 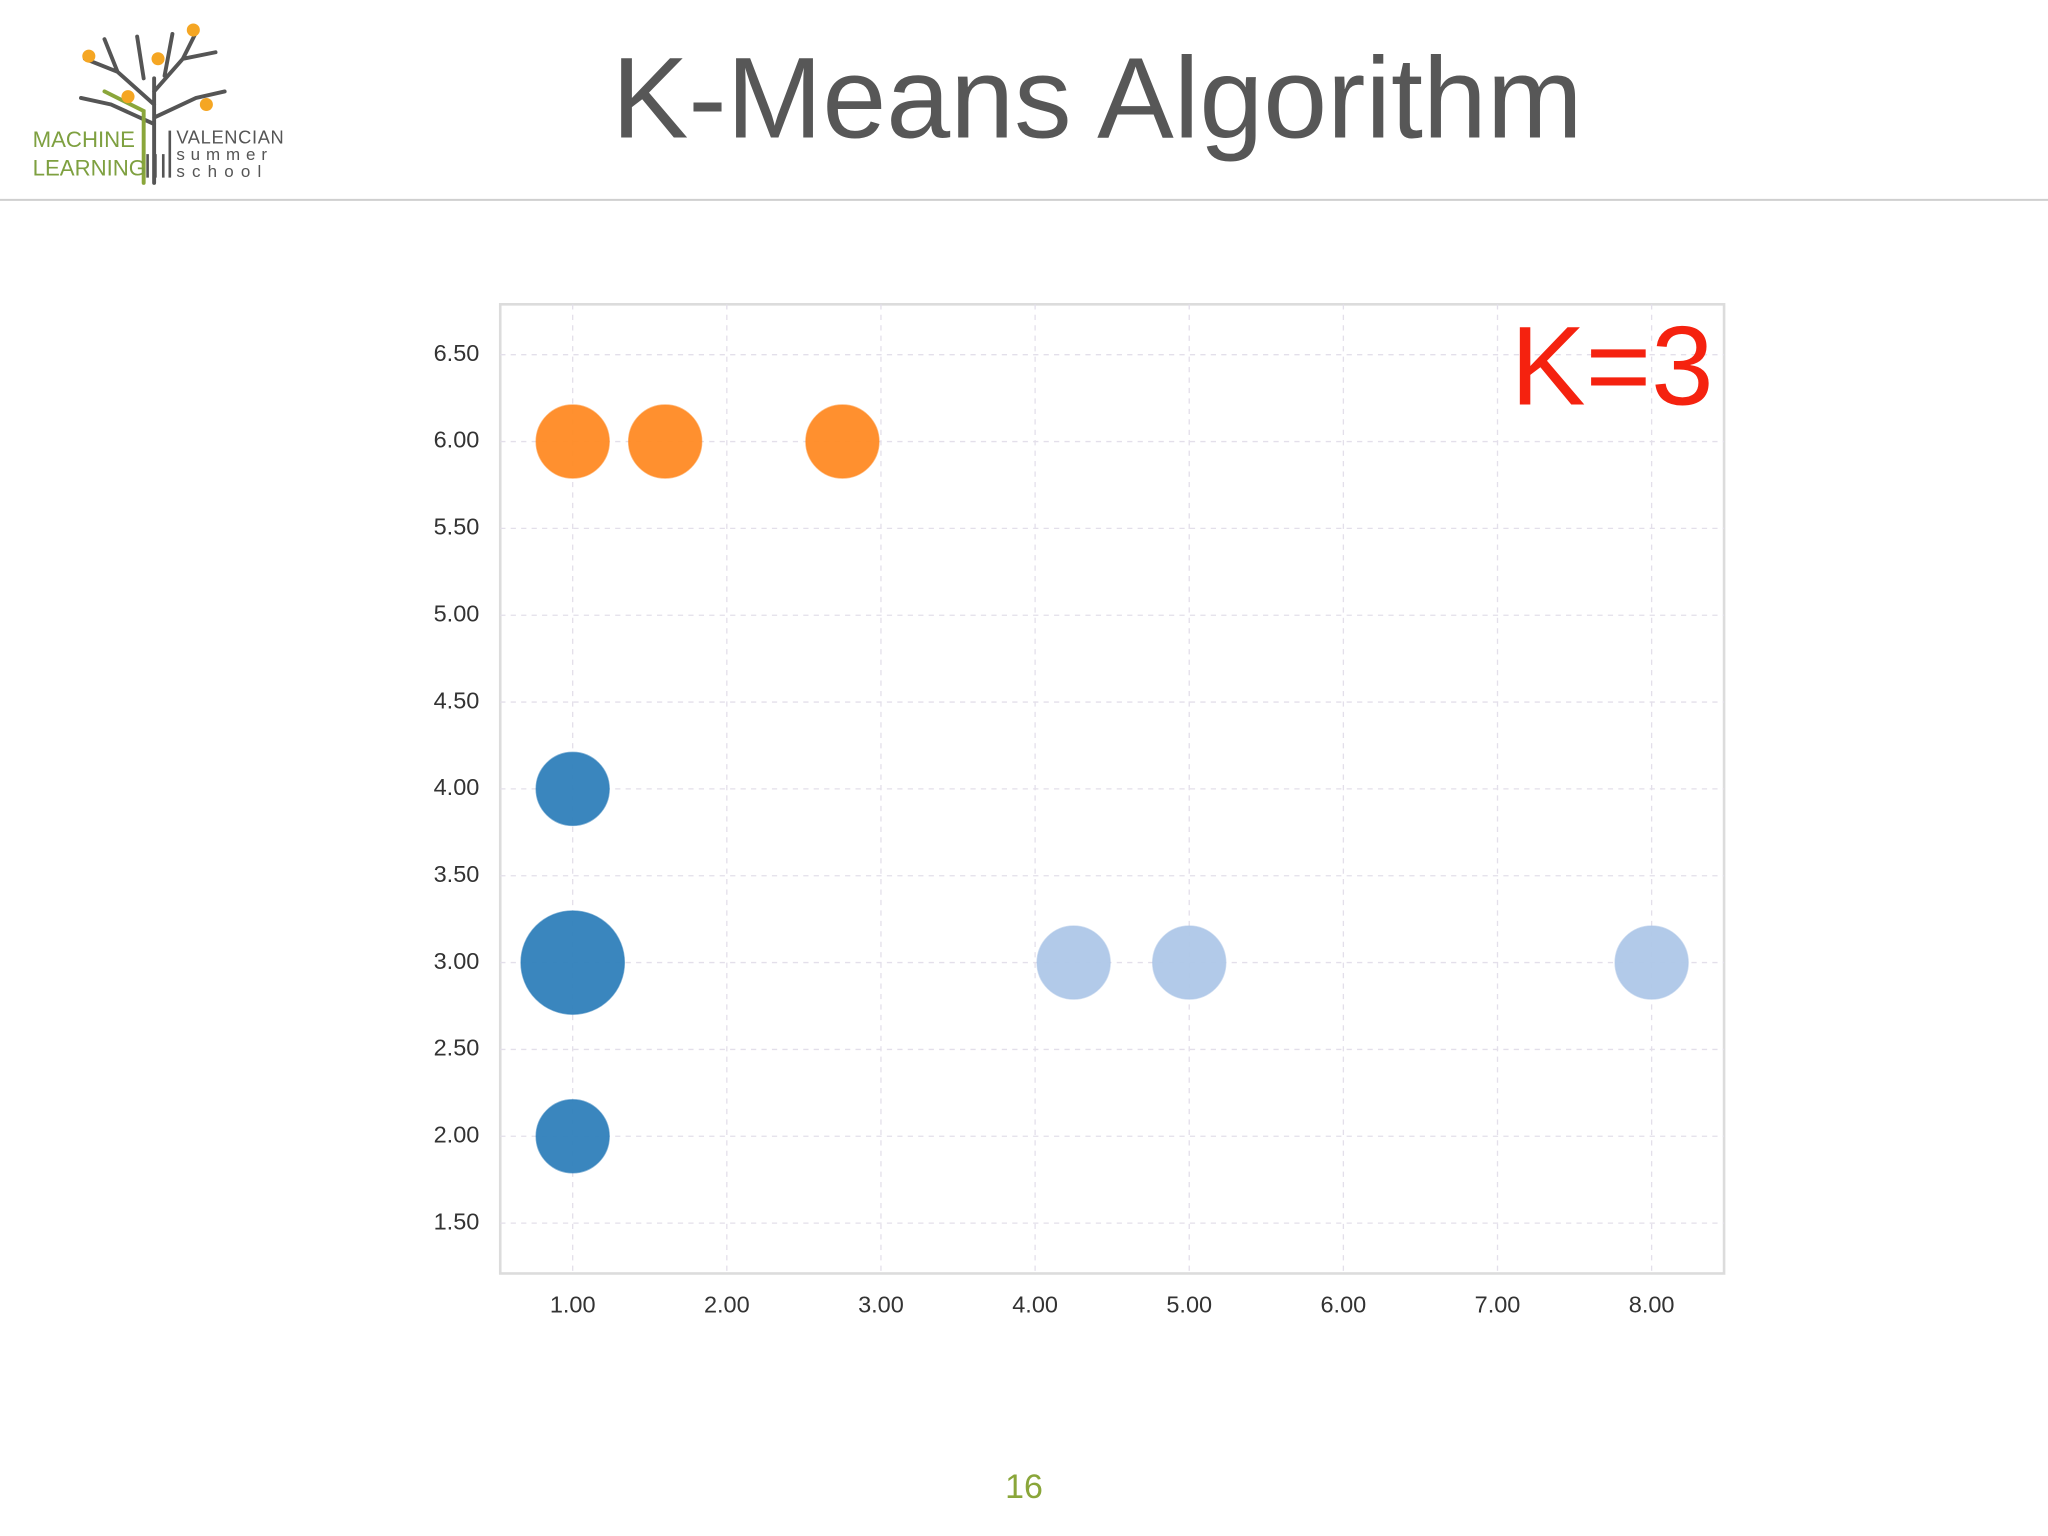 I want to click on x-tick-label: 4.00, so click(x=1035, y=1304).